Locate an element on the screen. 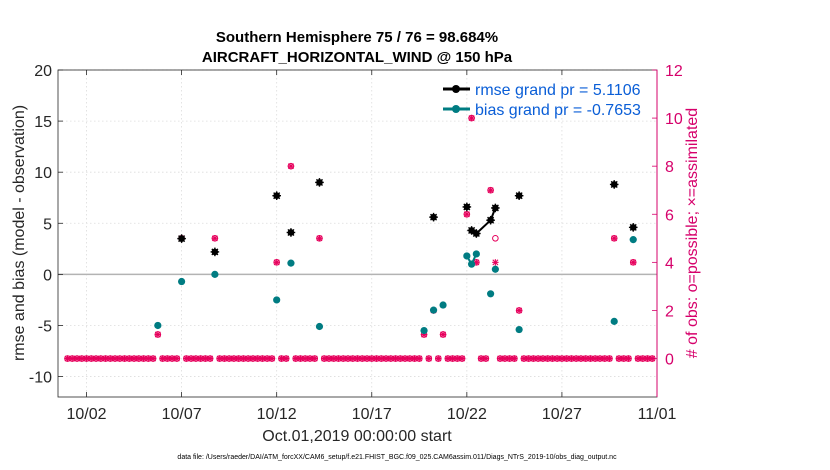  chart-title-line1: Southern Hemisphere 75 / 76 = 98.684% is located at coordinates (357, 37).